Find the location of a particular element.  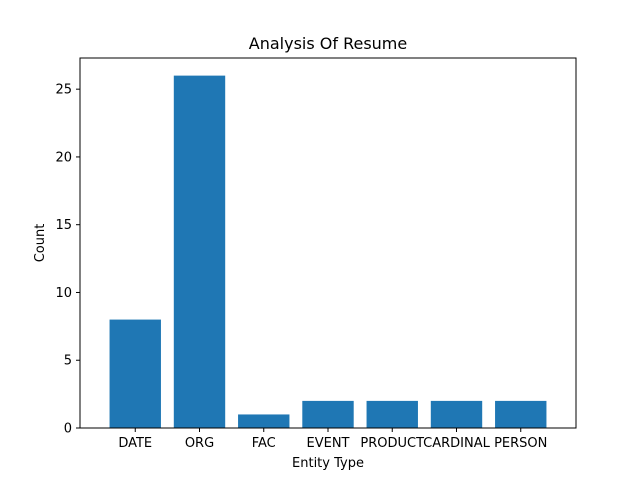

bar-cardinal is located at coordinates (456, 414).